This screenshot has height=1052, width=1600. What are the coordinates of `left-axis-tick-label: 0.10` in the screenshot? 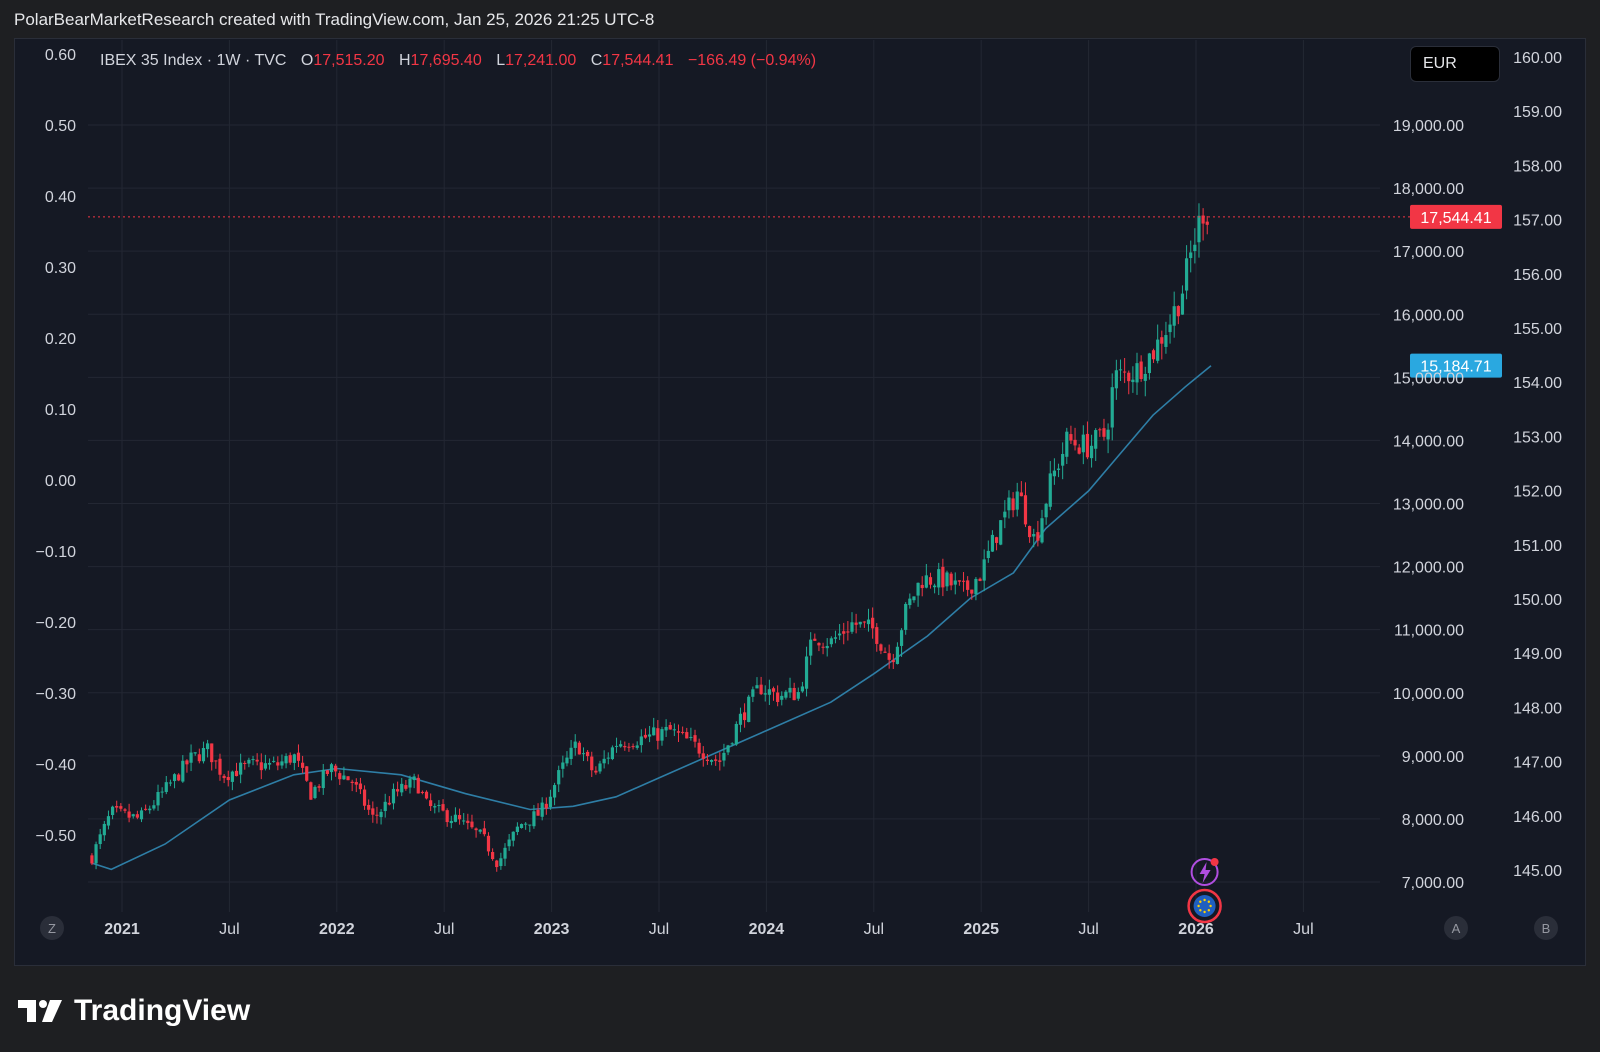 It's located at (60, 410).